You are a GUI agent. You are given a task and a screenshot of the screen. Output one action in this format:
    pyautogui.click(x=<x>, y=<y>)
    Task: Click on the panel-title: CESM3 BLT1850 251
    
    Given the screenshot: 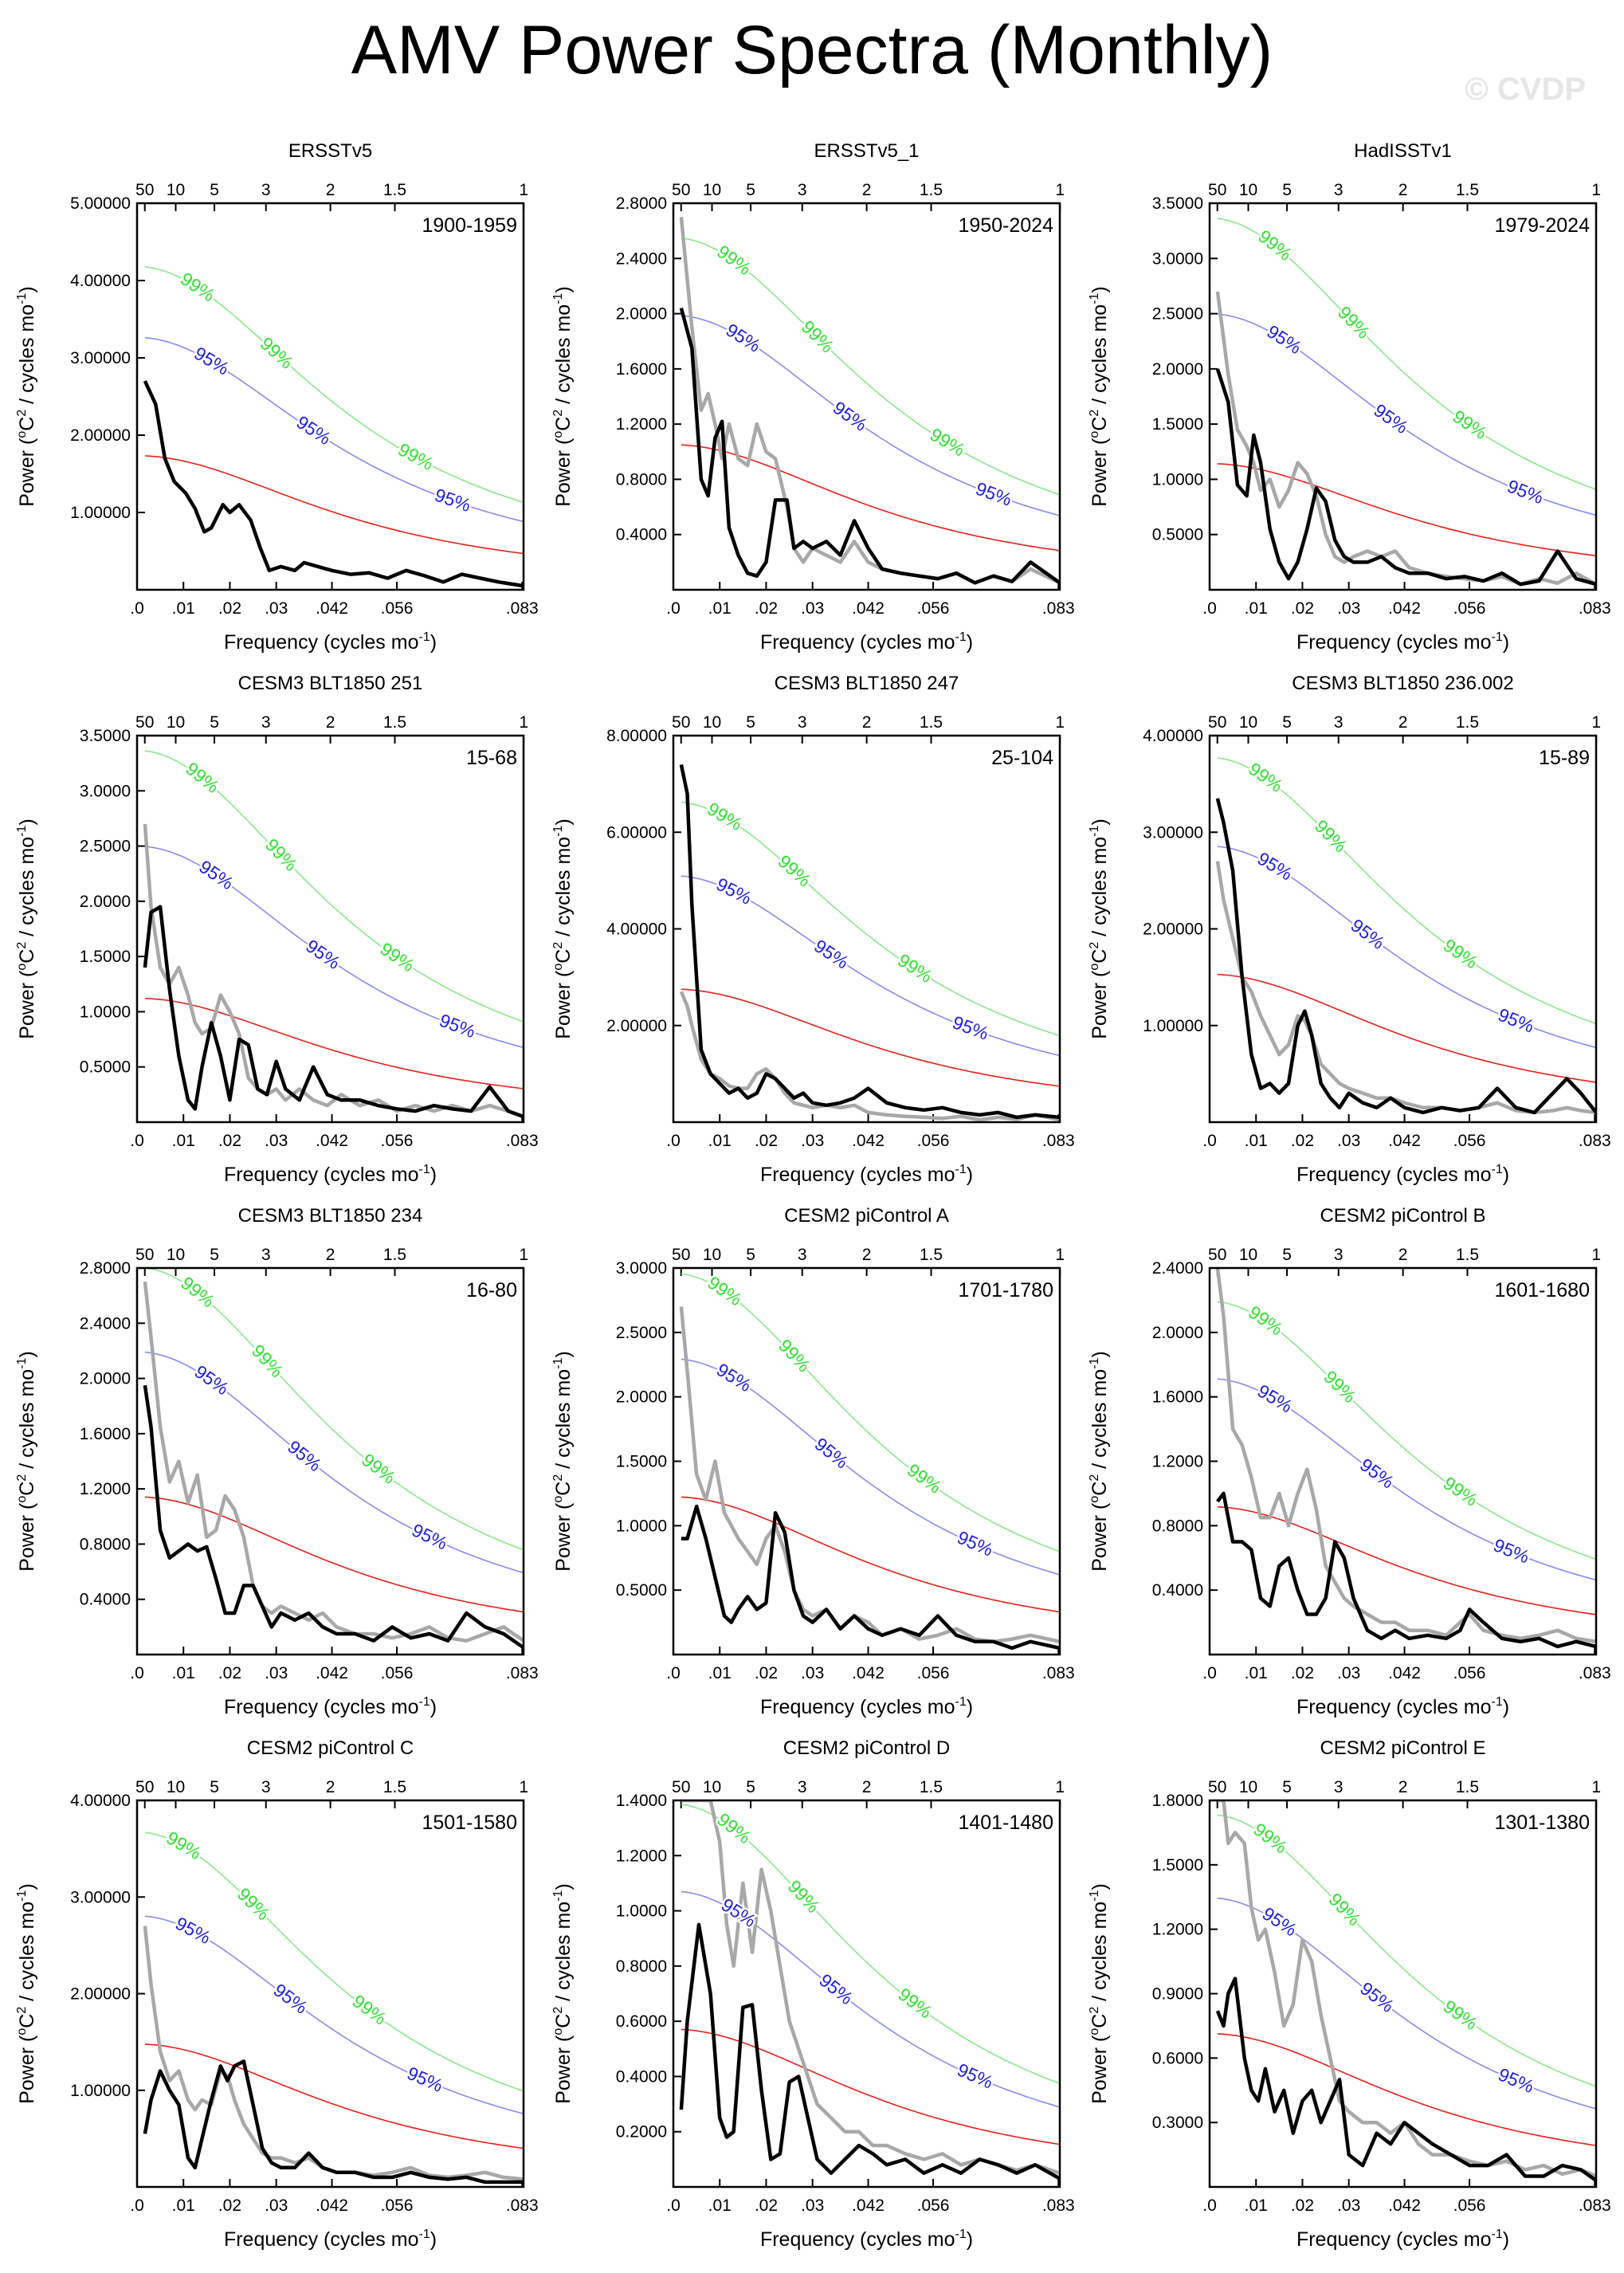 What is the action you would take?
    pyautogui.click(x=330, y=683)
    